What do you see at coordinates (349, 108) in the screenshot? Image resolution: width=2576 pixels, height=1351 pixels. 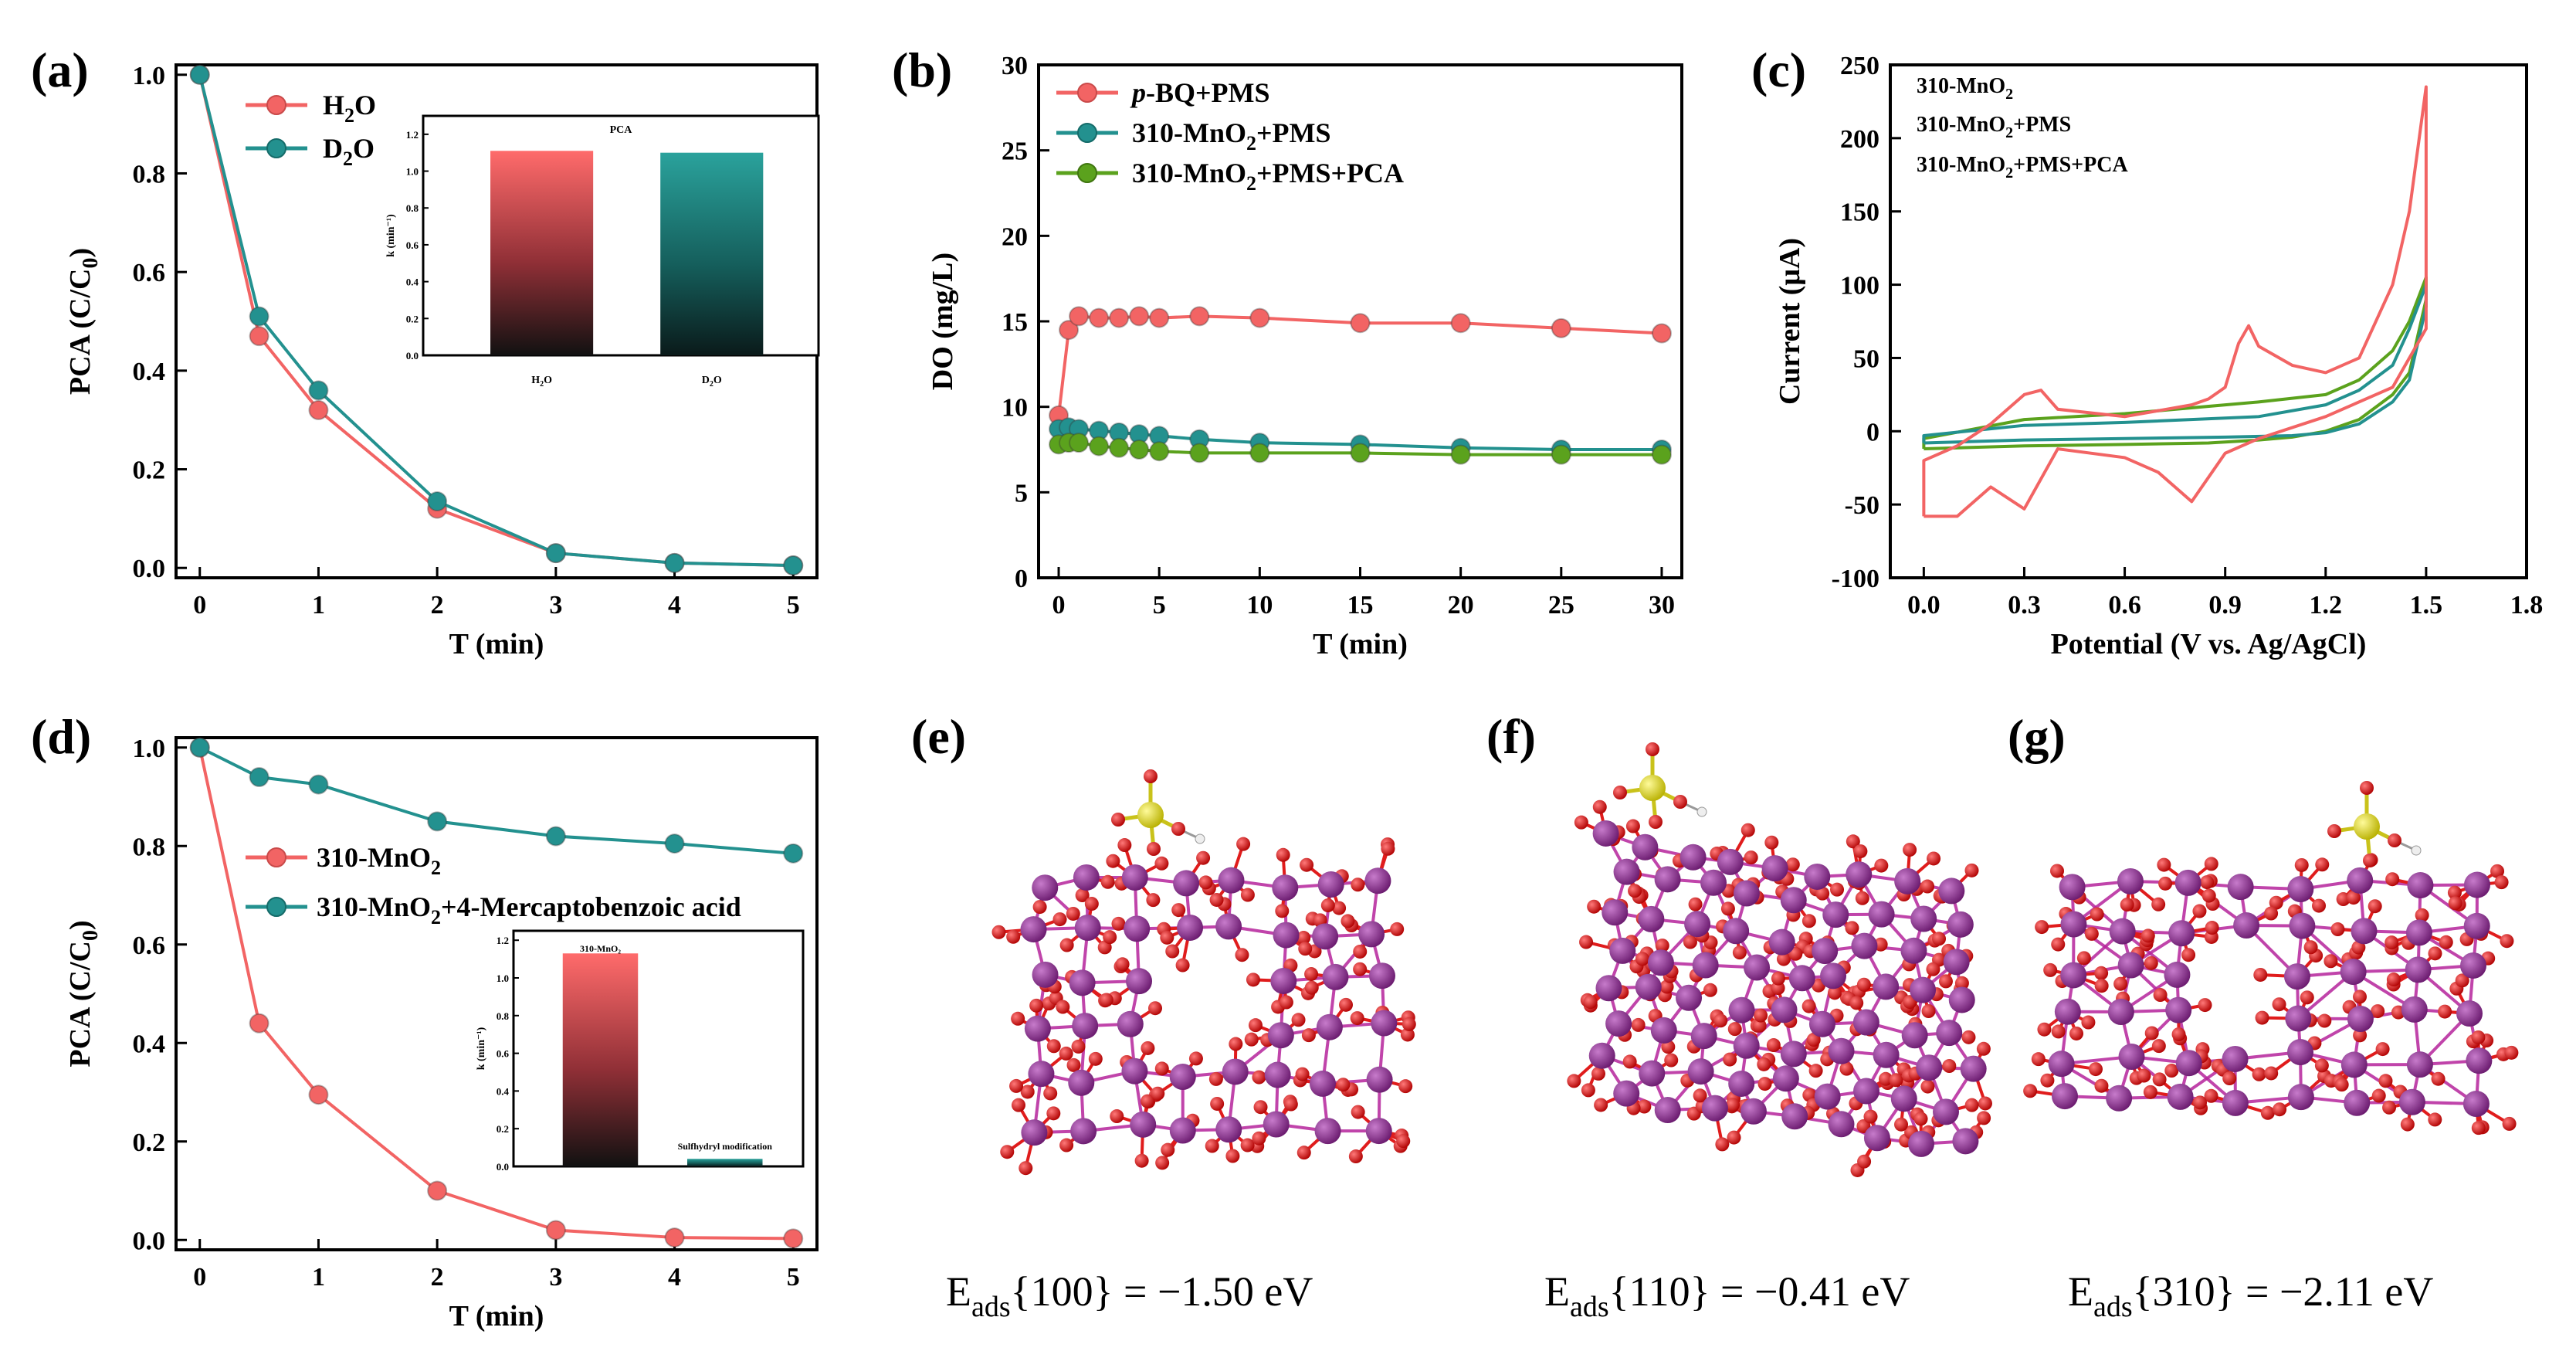 I see `legend-a-label-1: H2O` at bounding box center [349, 108].